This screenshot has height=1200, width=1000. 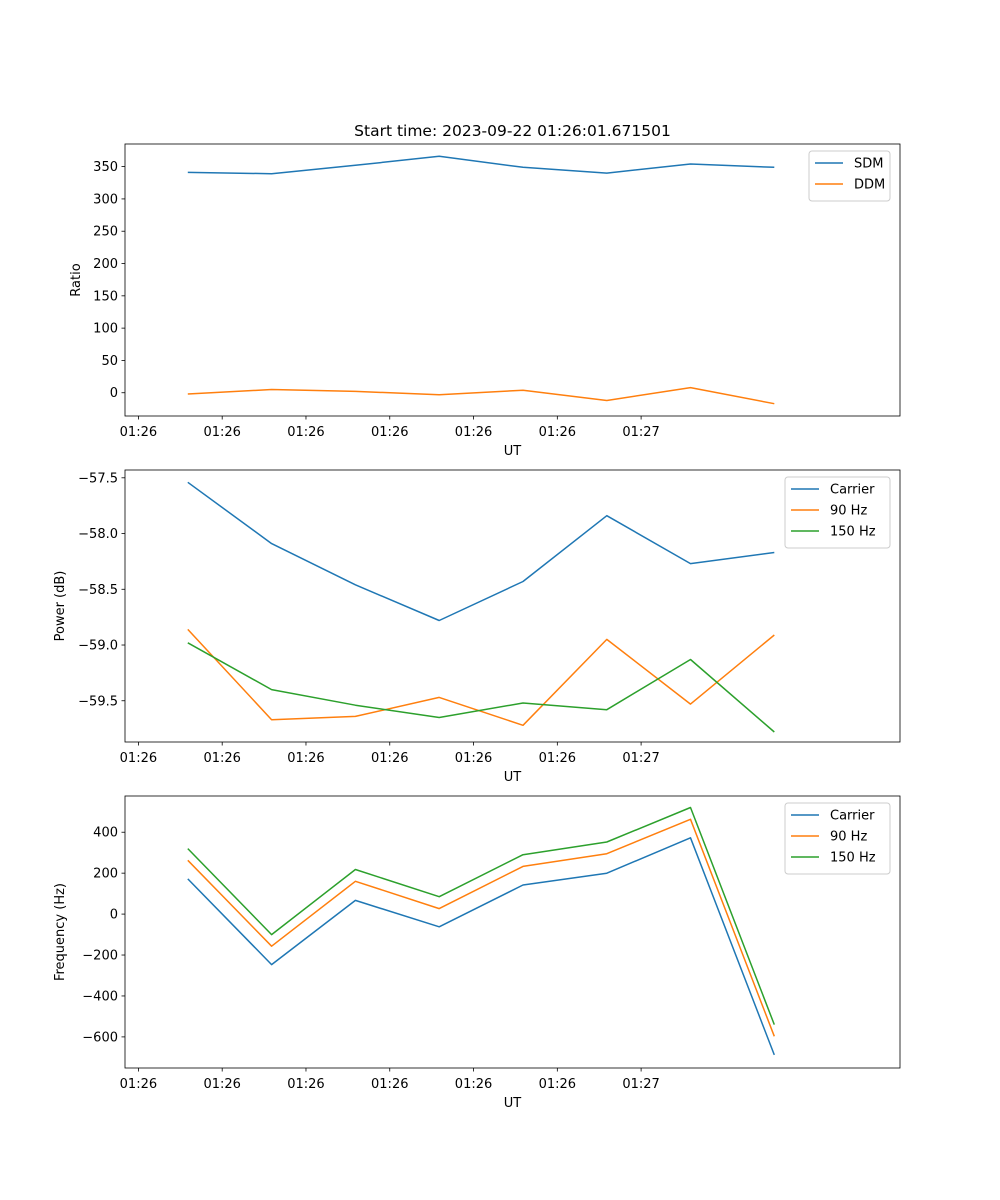 I want to click on y-tick-label: −59.5, so click(x=98, y=701).